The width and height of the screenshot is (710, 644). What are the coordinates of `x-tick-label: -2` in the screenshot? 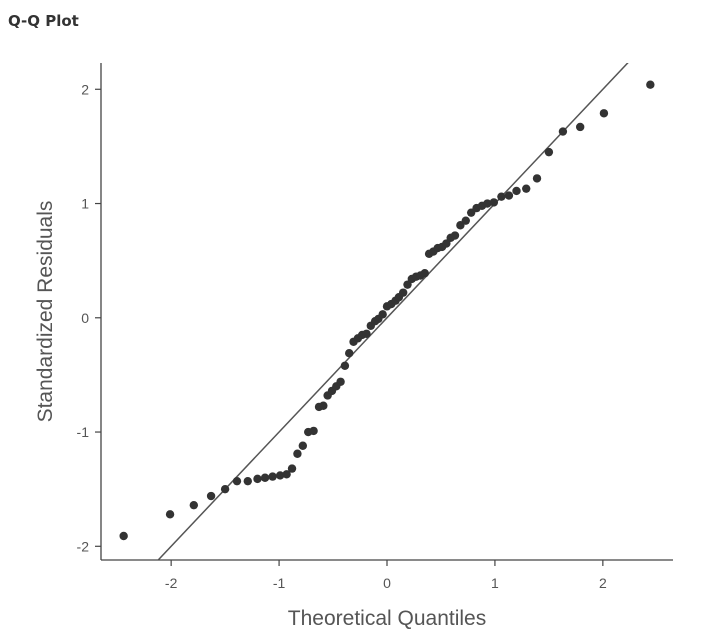 It's located at (171, 583).